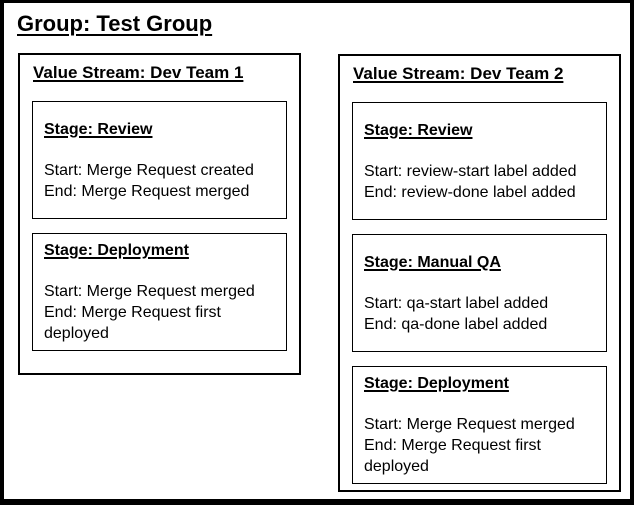 This screenshot has height=505, width=634. I want to click on stage-start-event: Start: review-start label added, so click(470, 171).